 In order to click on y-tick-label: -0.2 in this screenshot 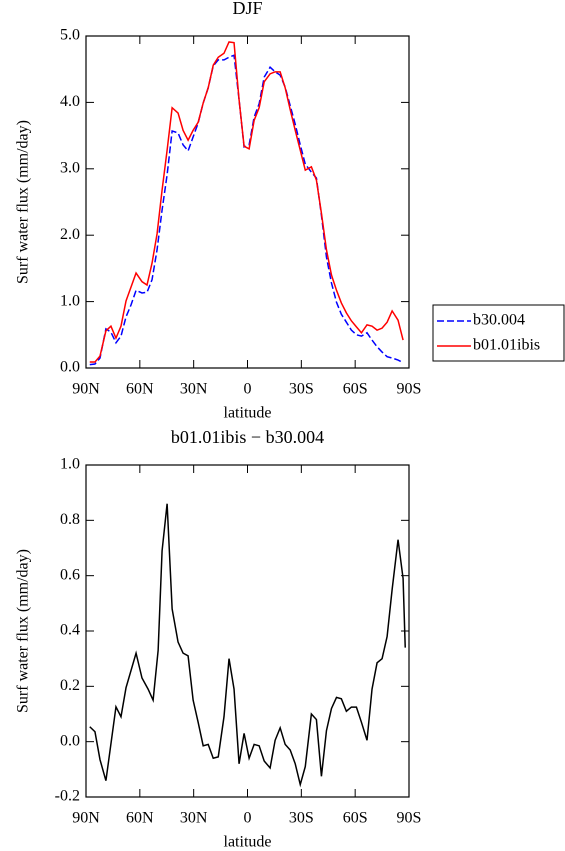, I will do `click(67, 796)`.